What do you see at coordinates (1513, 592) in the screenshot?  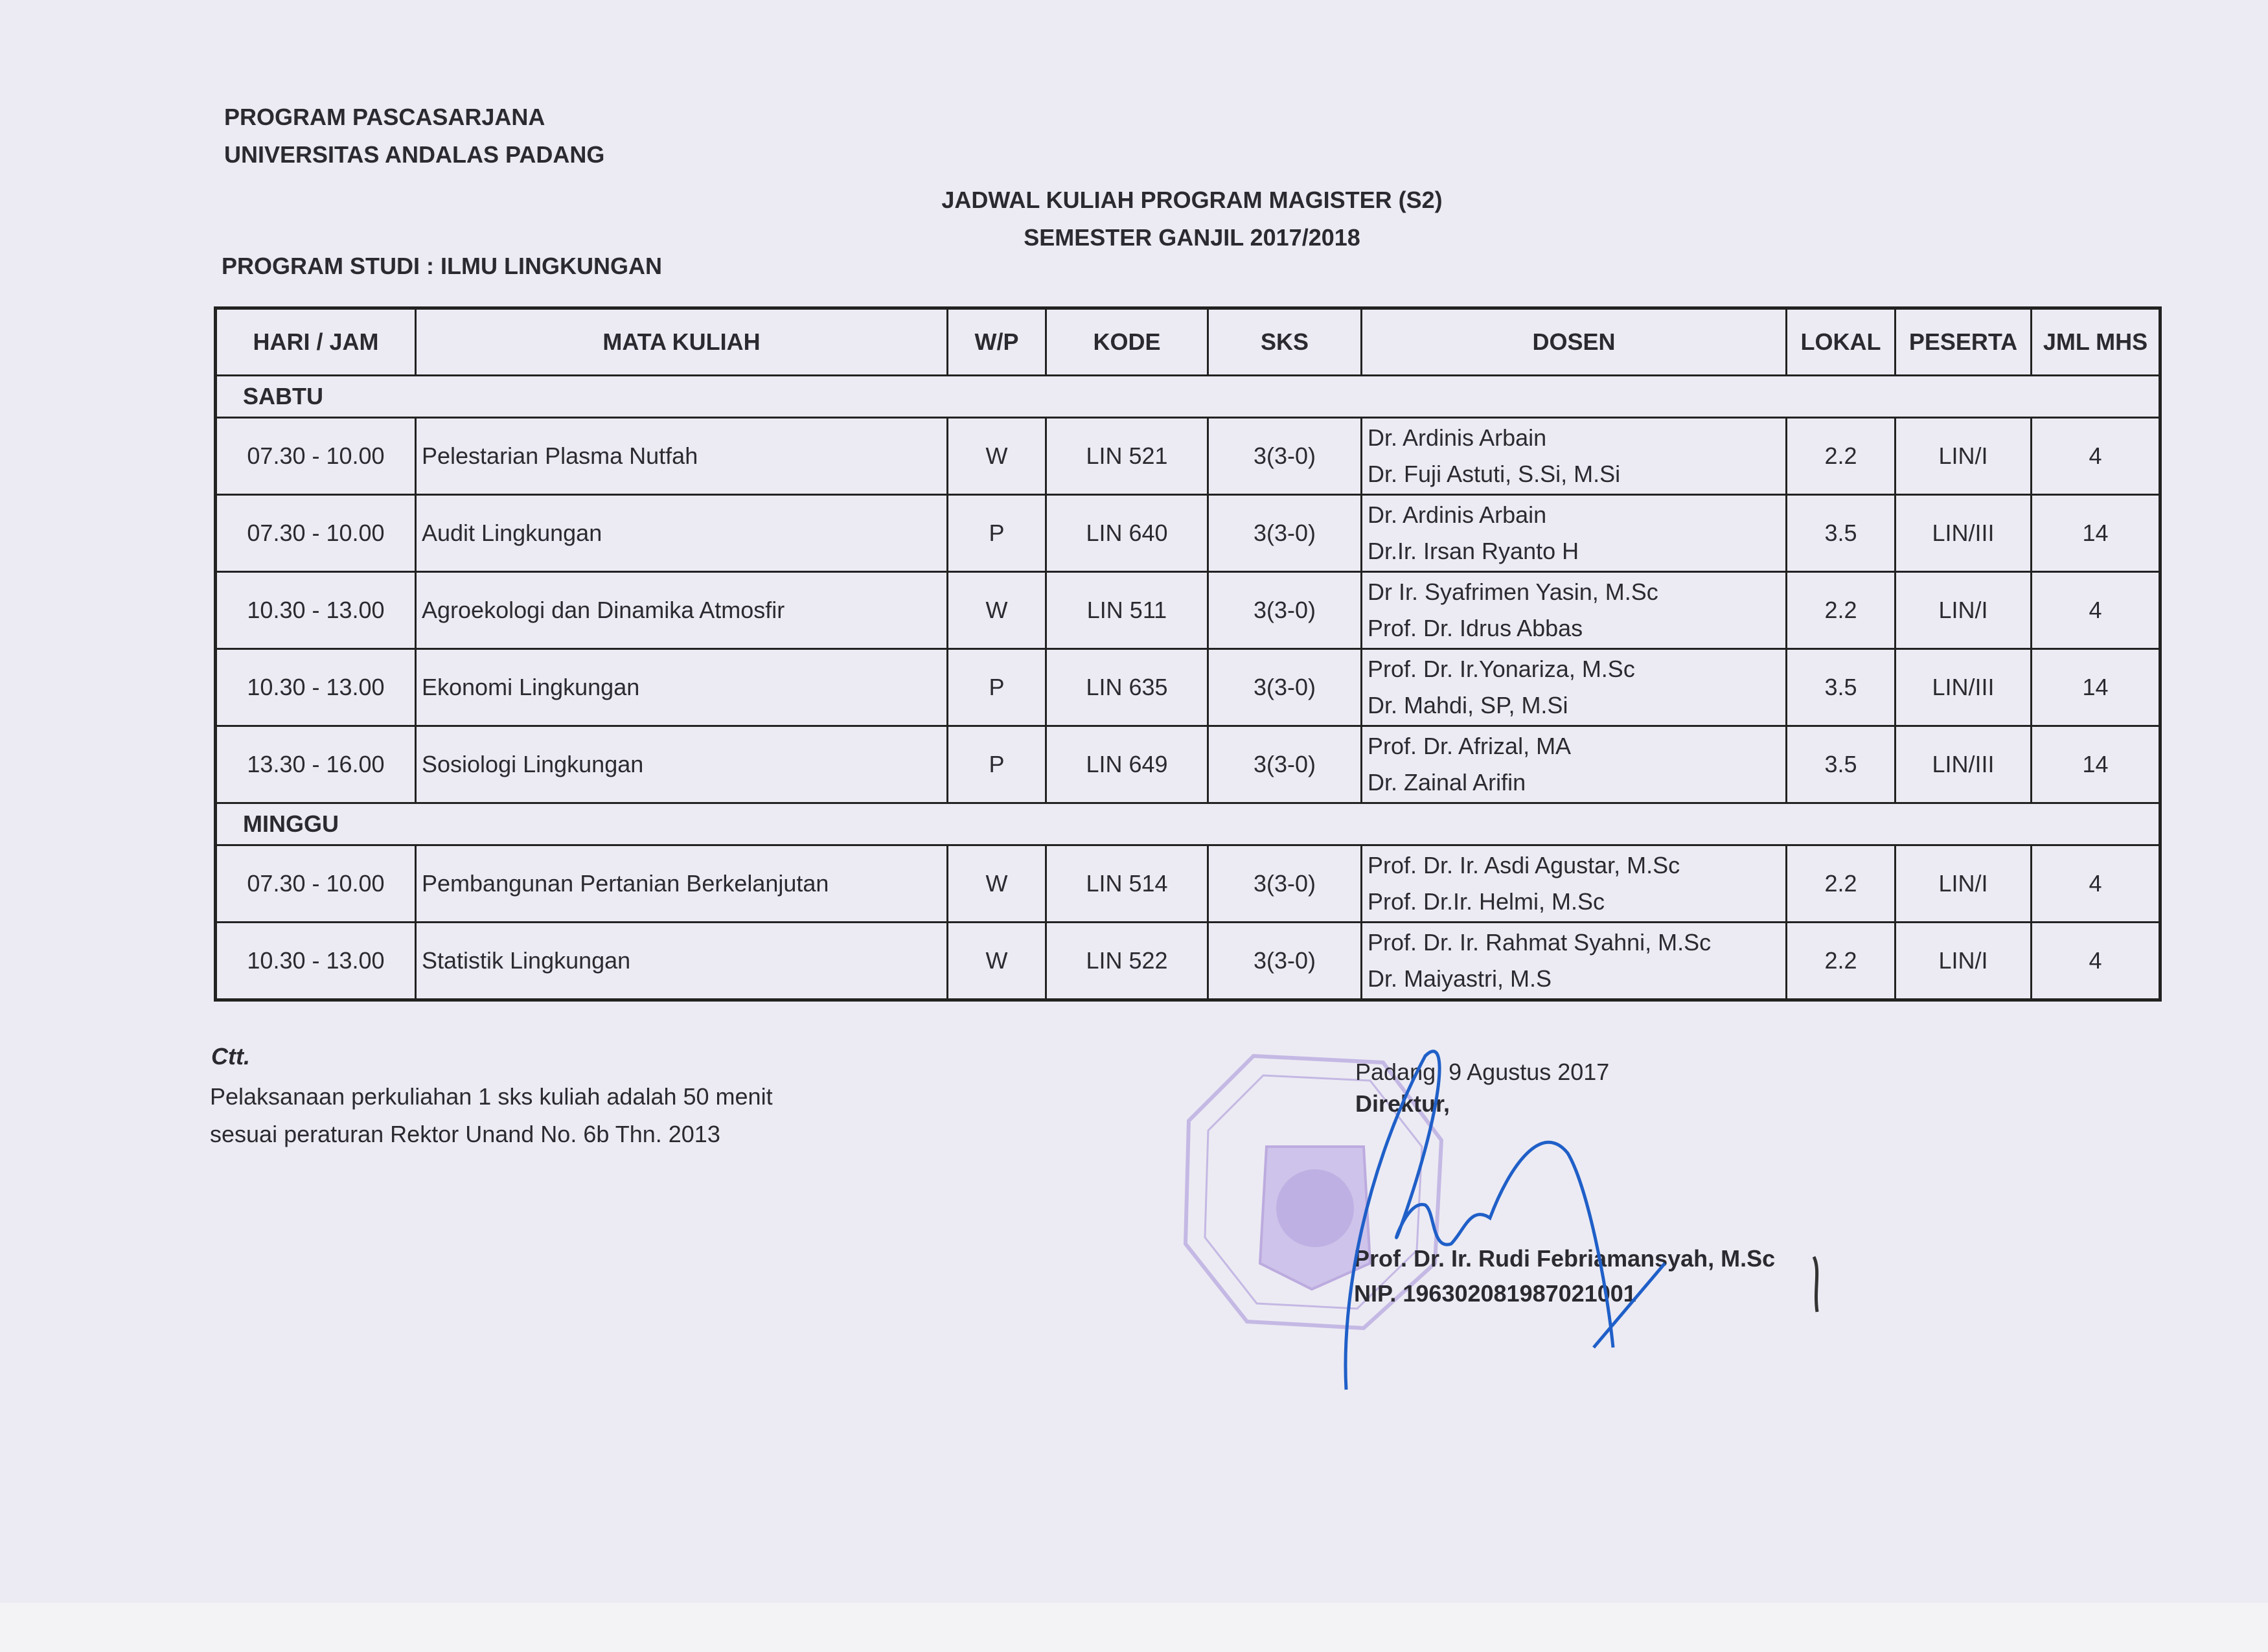 I see `lecturer-name: Dr Ir. Syafrimen Yasin, M.Sc` at bounding box center [1513, 592].